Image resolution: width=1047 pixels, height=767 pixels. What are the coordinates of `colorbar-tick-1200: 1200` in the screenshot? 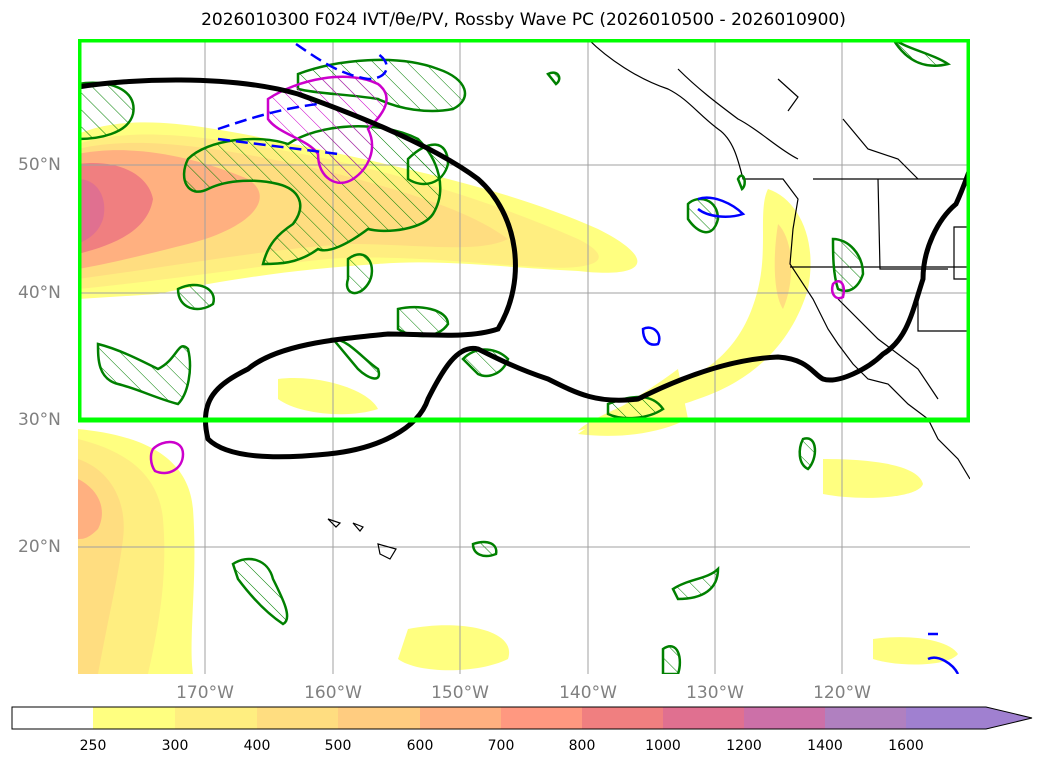 It's located at (744, 746).